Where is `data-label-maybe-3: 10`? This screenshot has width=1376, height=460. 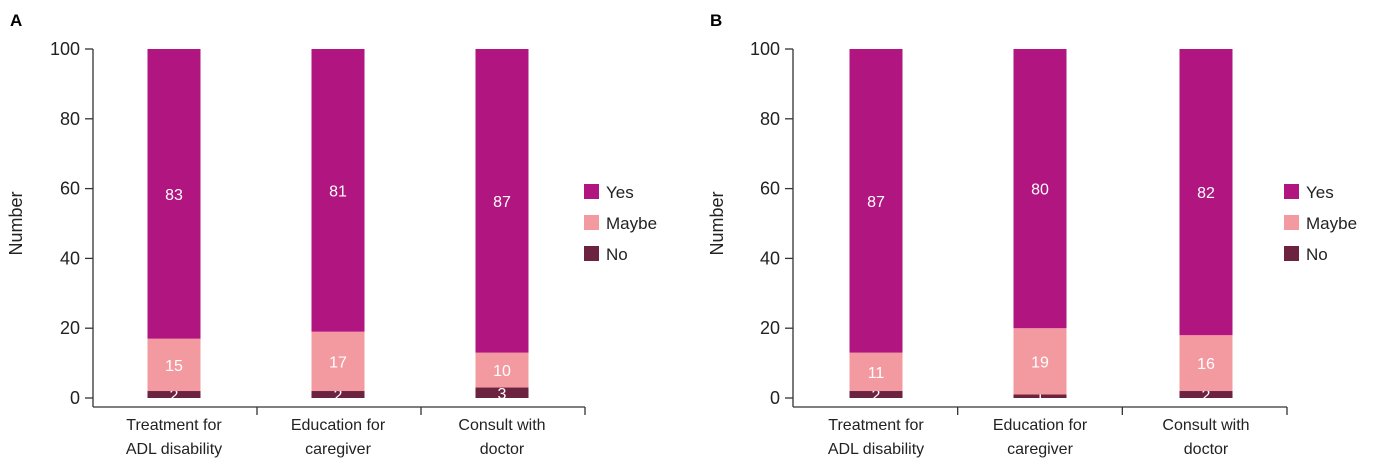
data-label-maybe-3: 10 is located at coordinates (502, 371).